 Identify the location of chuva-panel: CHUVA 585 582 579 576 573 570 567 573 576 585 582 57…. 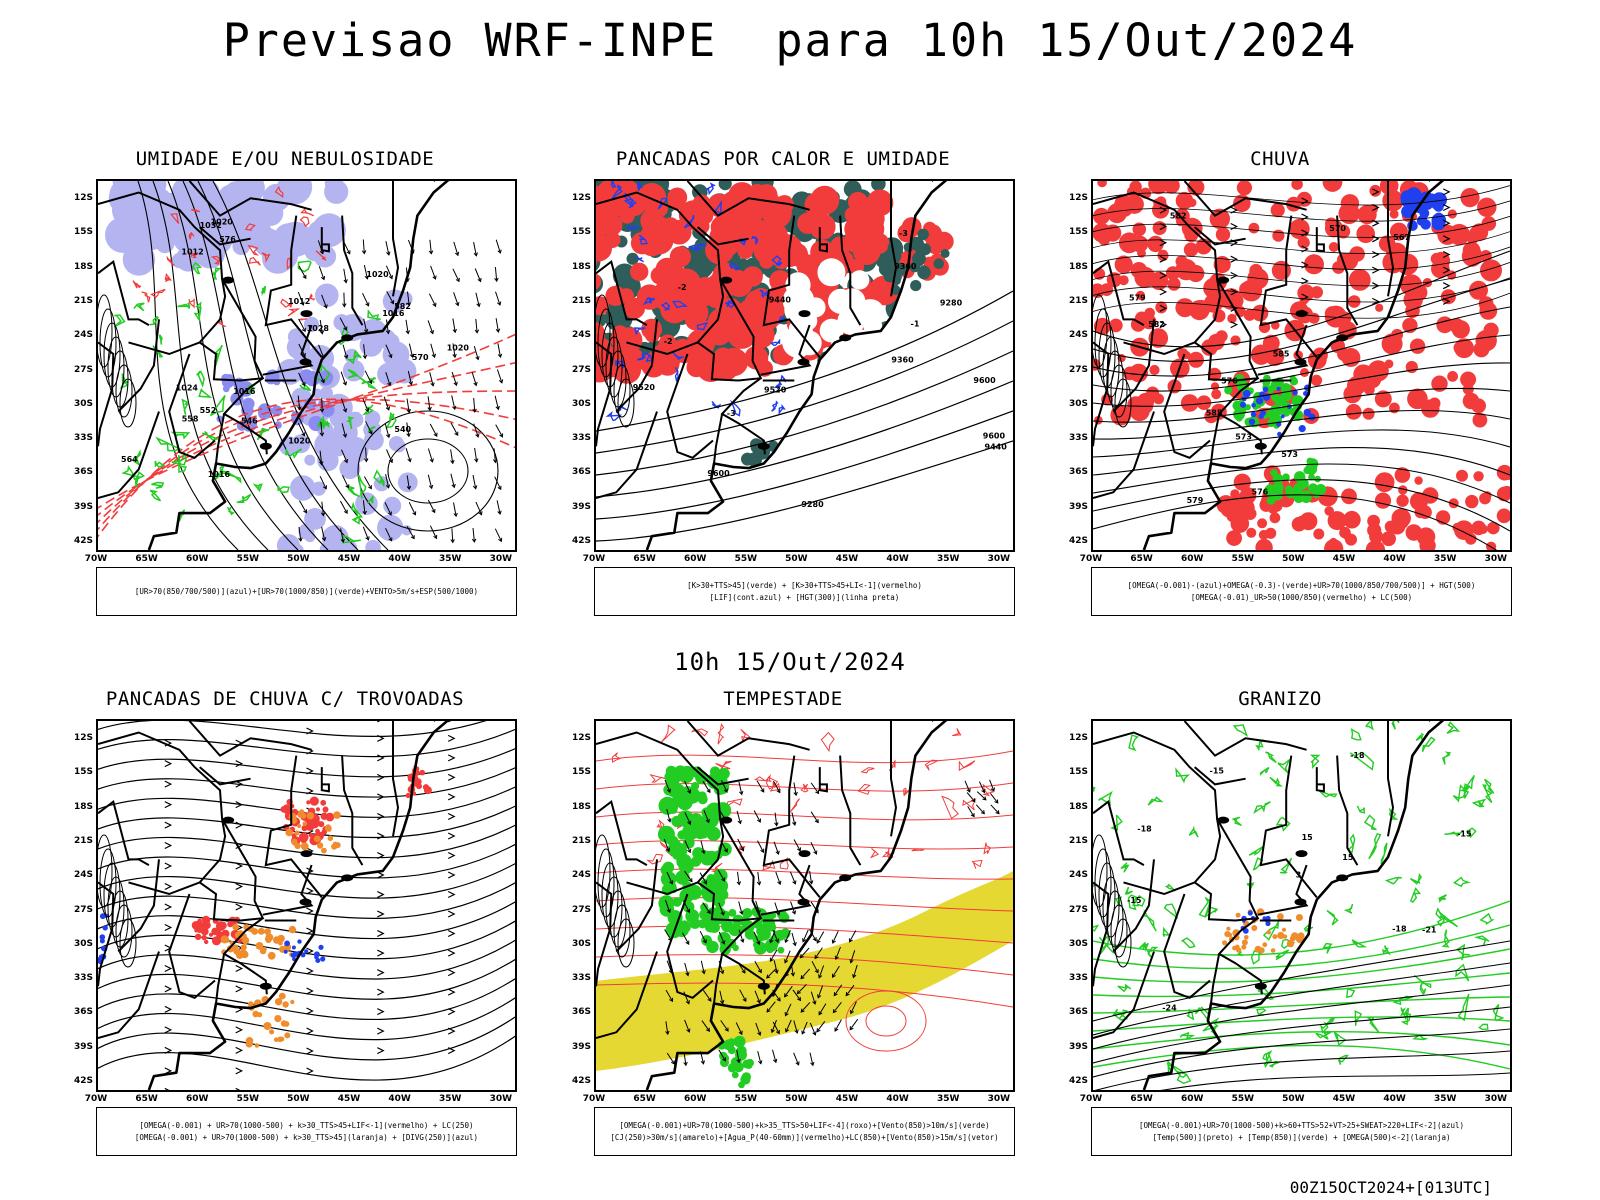
(1280, 383).